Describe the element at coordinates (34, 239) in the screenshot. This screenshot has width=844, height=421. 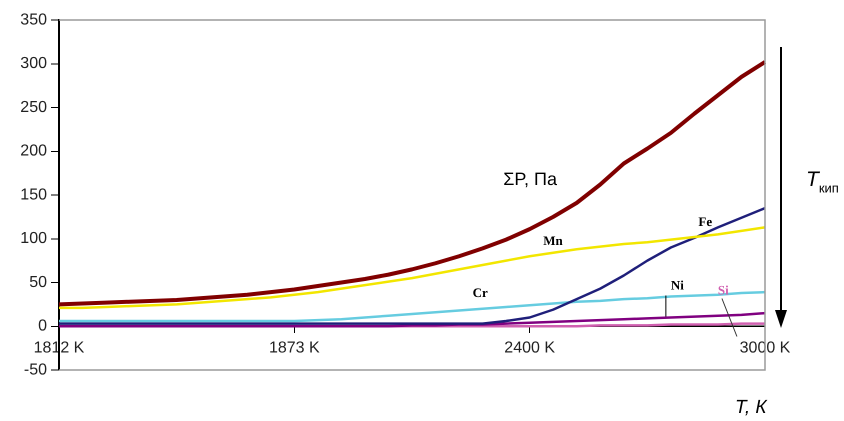
I see `y-tick-label: 100` at that location.